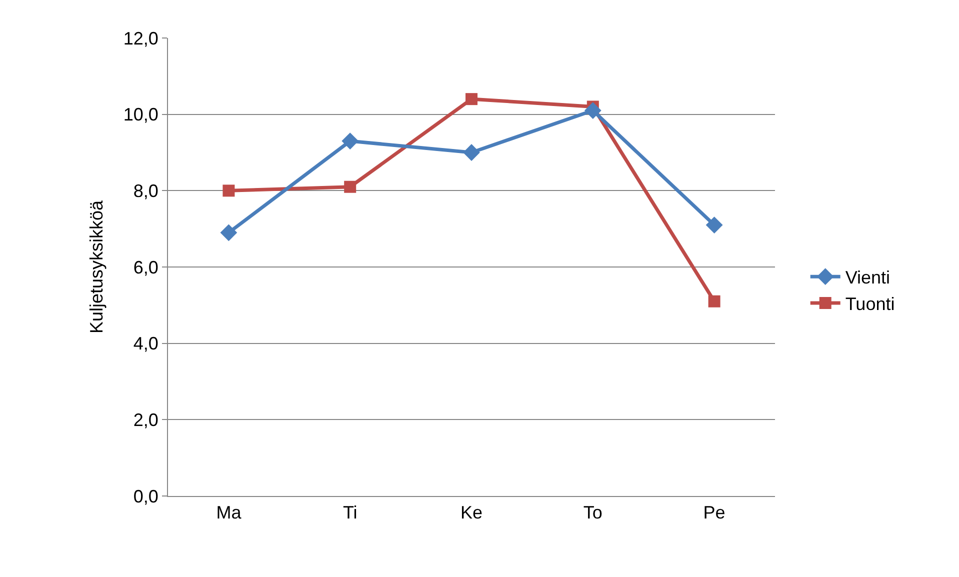 The image size is (959, 577). What do you see at coordinates (870, 304) in the screenshot?
I see `legend-label: Tuonti` at bounding box center [870, 304].